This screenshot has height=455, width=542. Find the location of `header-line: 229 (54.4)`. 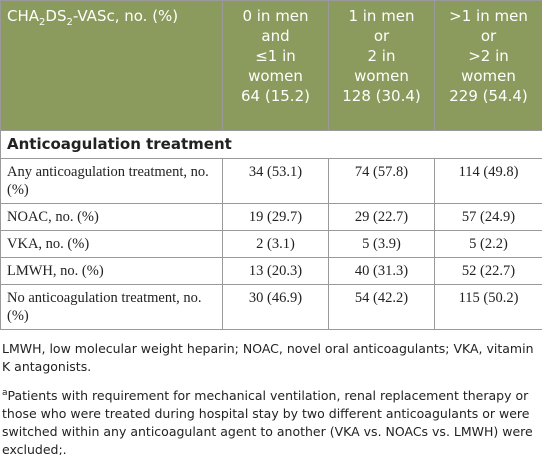

header-line: 229 (54.4) is located at coordinates (488, 96).